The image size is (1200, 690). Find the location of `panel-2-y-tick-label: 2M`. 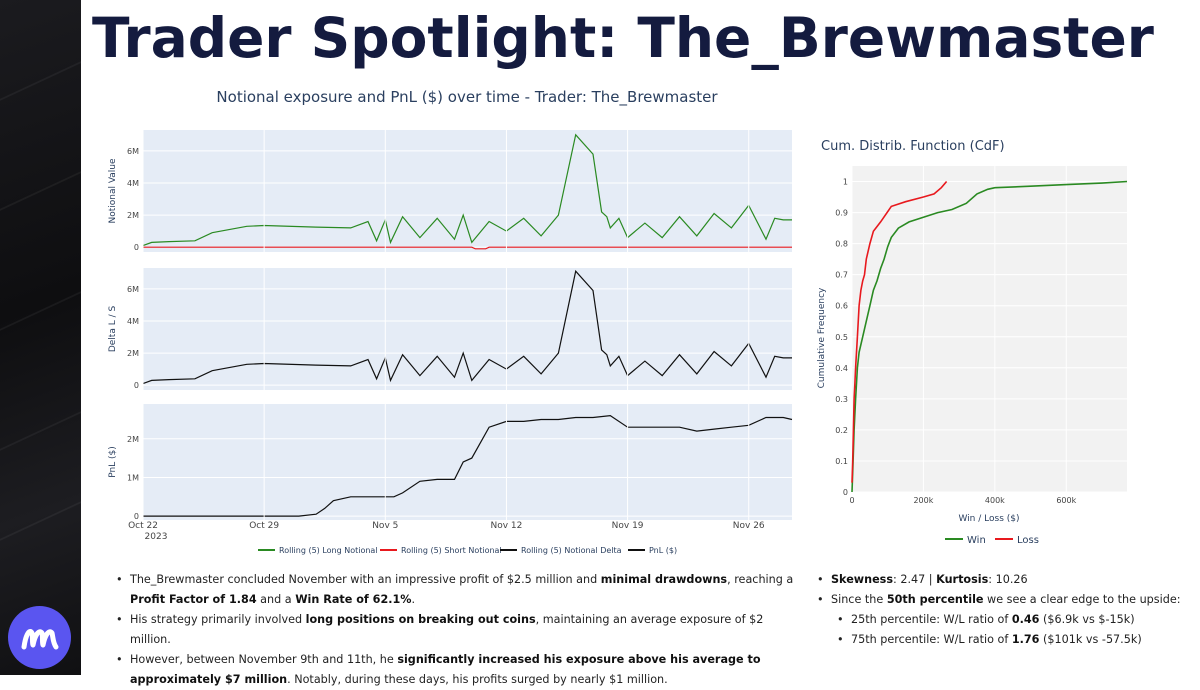

panel-2-y-tick-label: 2M is located at coordinates (133, 439).